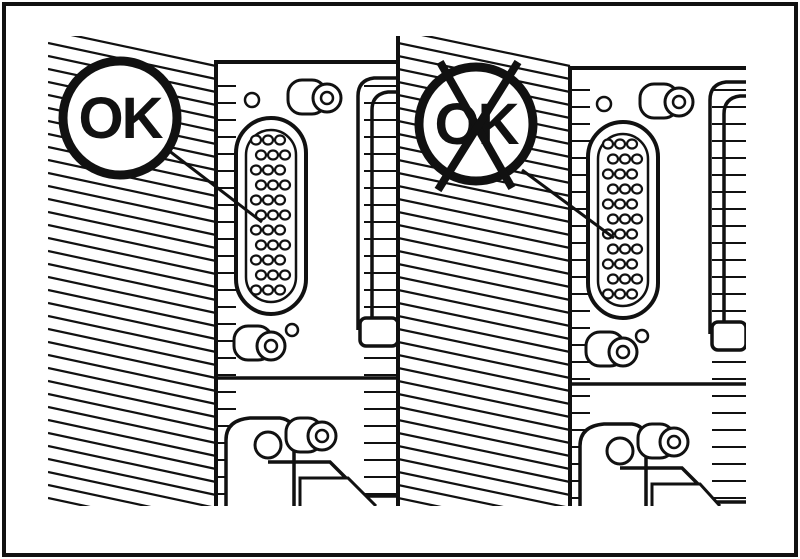 The width and height of the screenshot is (800, 559). What do you see at coordinates (252, 100) in the screenshot?
I see `left-hole` at bounding box center [252, 100].